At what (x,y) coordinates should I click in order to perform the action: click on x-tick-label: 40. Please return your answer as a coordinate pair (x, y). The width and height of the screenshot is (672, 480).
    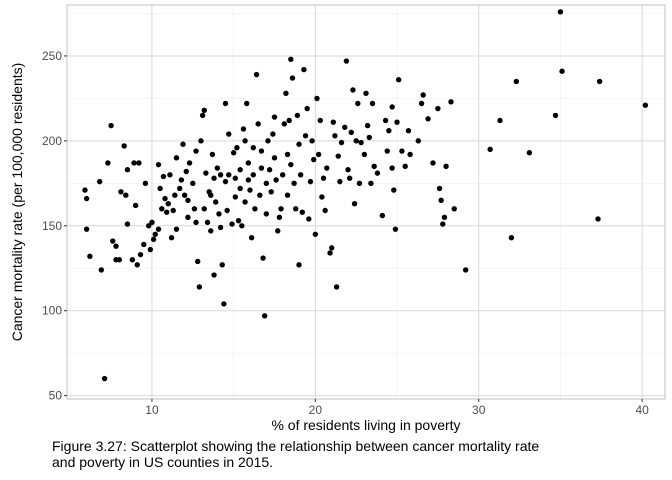
    Looking at the image, I should click on (642, 410).